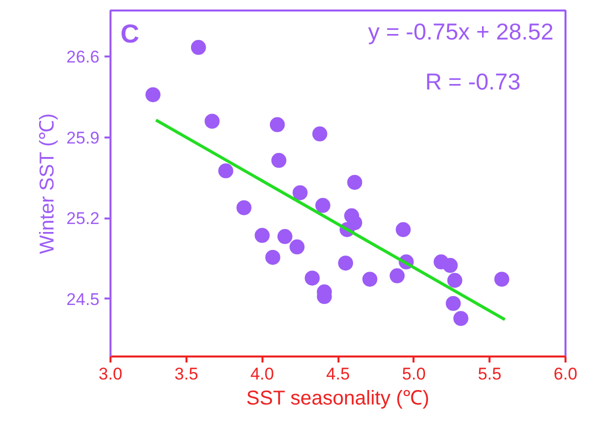  I want to click on y-tick-label: 25.2, so click(83, 218).